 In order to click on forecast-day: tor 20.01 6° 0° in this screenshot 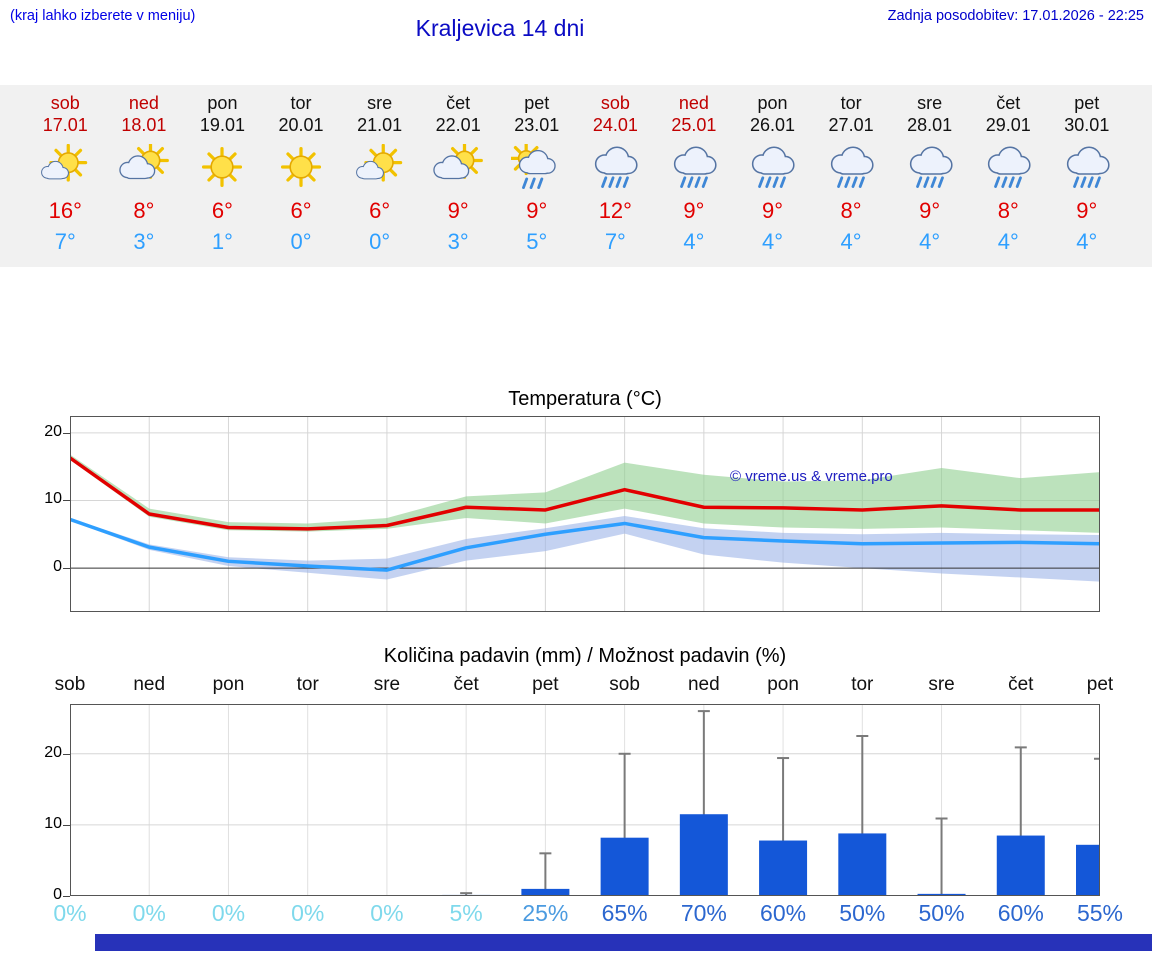, I will do `click(301, 176)`.